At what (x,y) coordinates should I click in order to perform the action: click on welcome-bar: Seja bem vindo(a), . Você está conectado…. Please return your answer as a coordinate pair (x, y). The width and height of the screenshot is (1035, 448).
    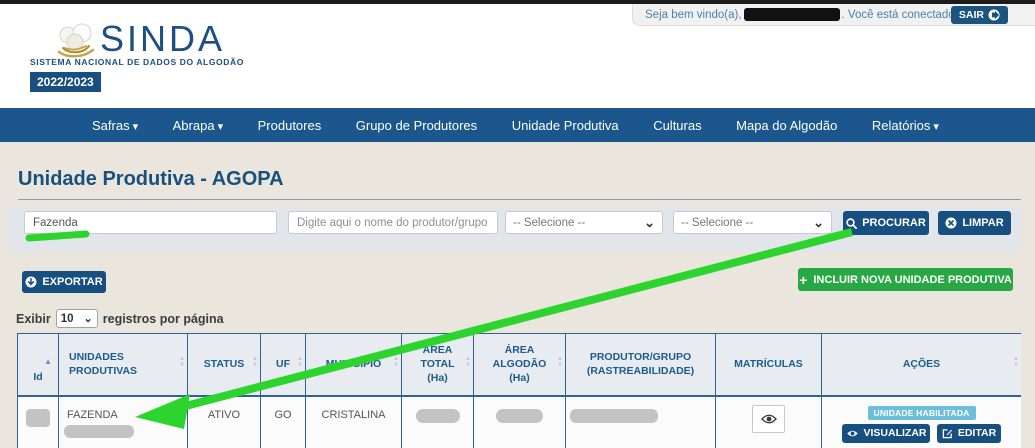
    Looking at the image, I should click on (833, 15).